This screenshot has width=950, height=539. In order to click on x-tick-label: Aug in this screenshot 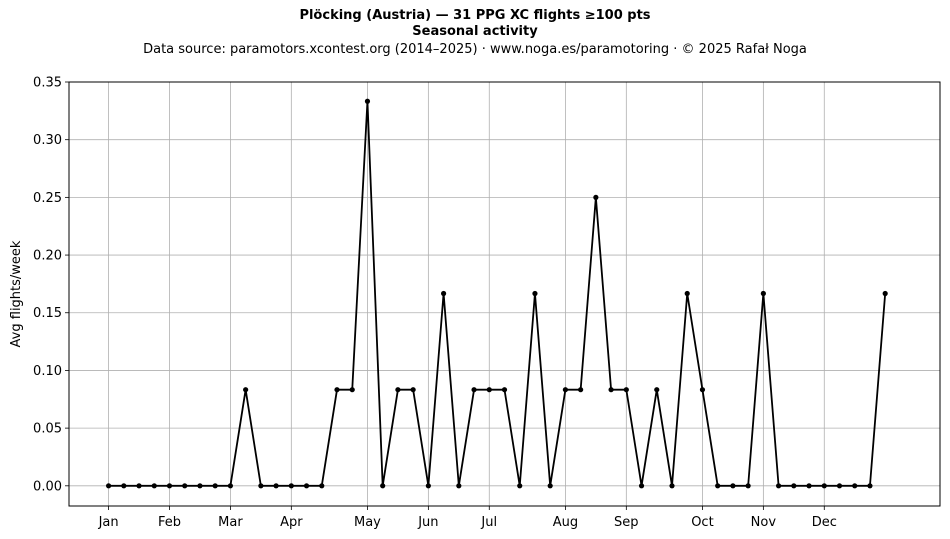, I will do `click(565, 522)`.